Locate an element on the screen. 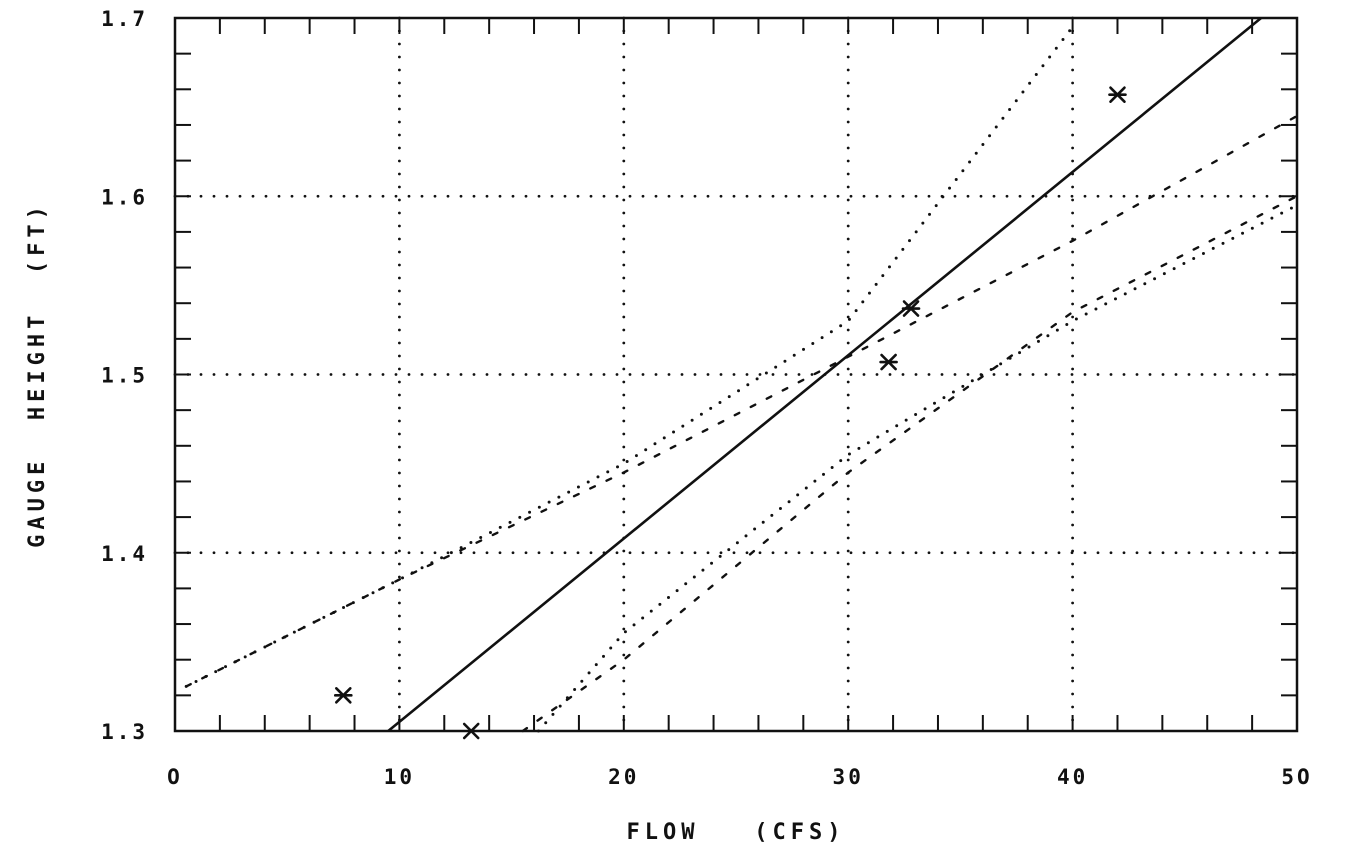 The width and height of the screenshot is (1351, 849). y-tick-label: 1.7 is located at coordinates (124, 19).